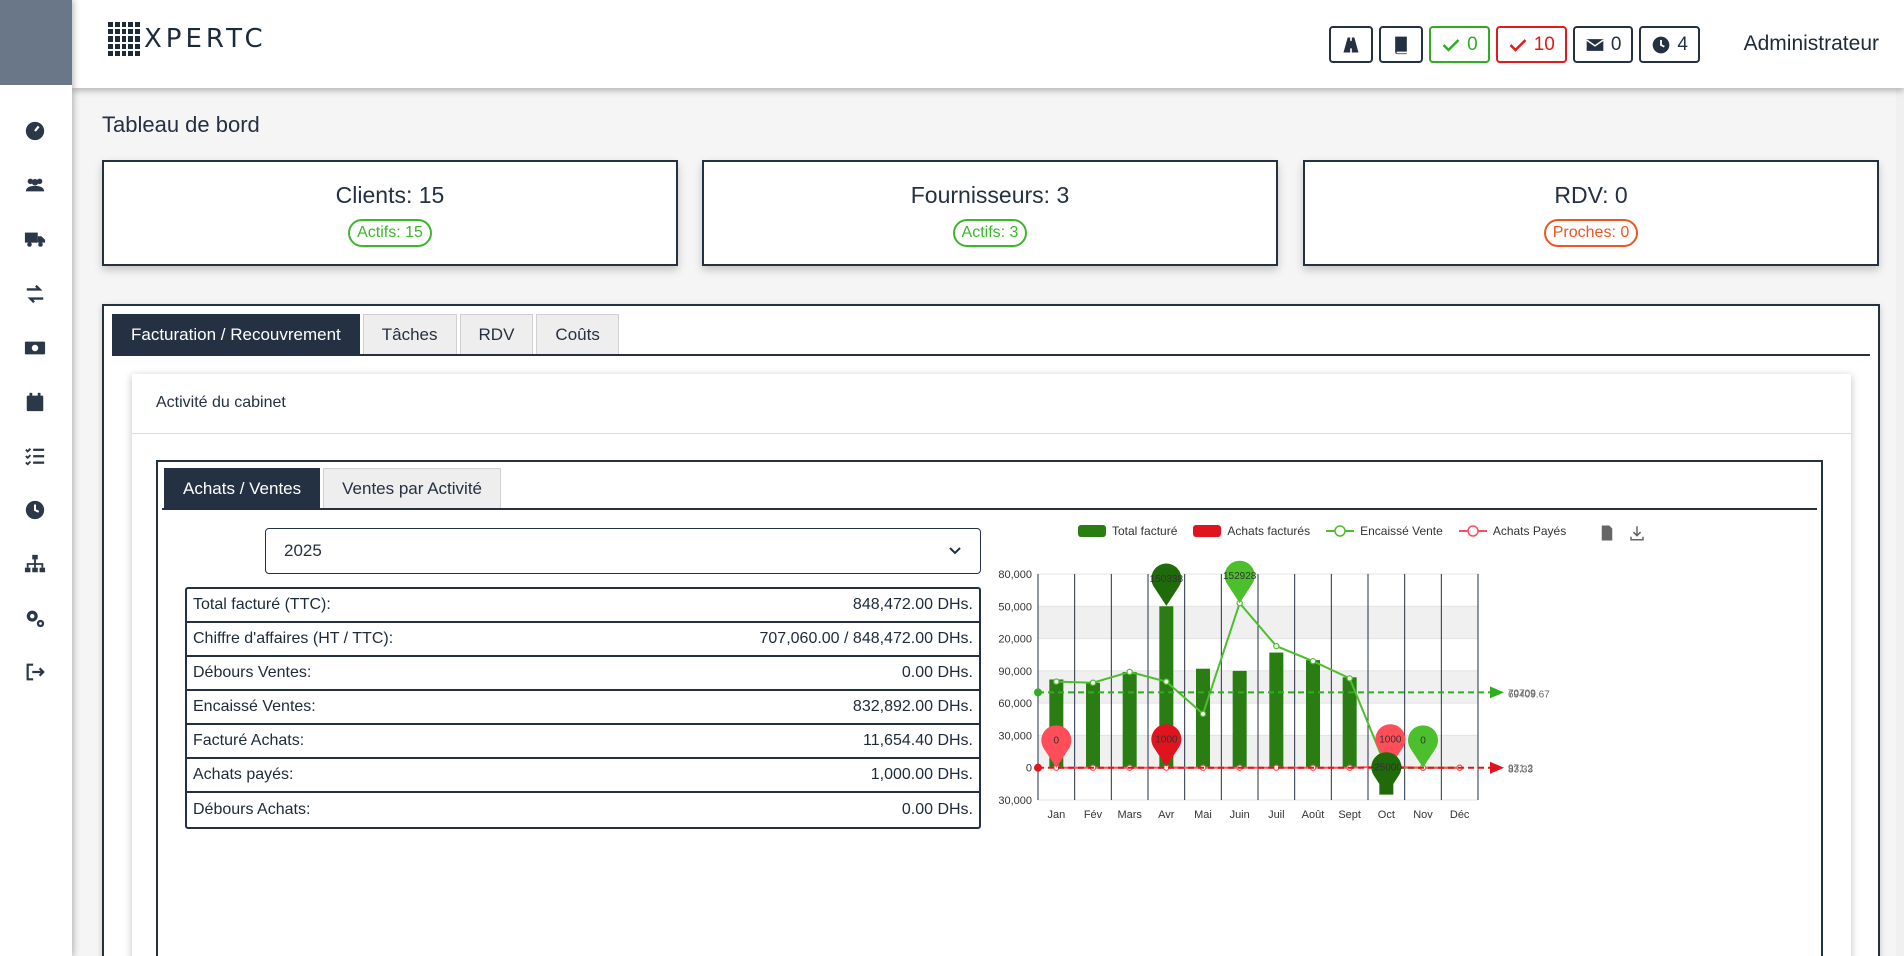 Image resolution: width=1904 pixels, height=956 pixels. What do you see at coordinates (242, 488) in the screenshot?
I see `tab-achats-ventes: Achats / Ventes` at bounding box center [242, 488].